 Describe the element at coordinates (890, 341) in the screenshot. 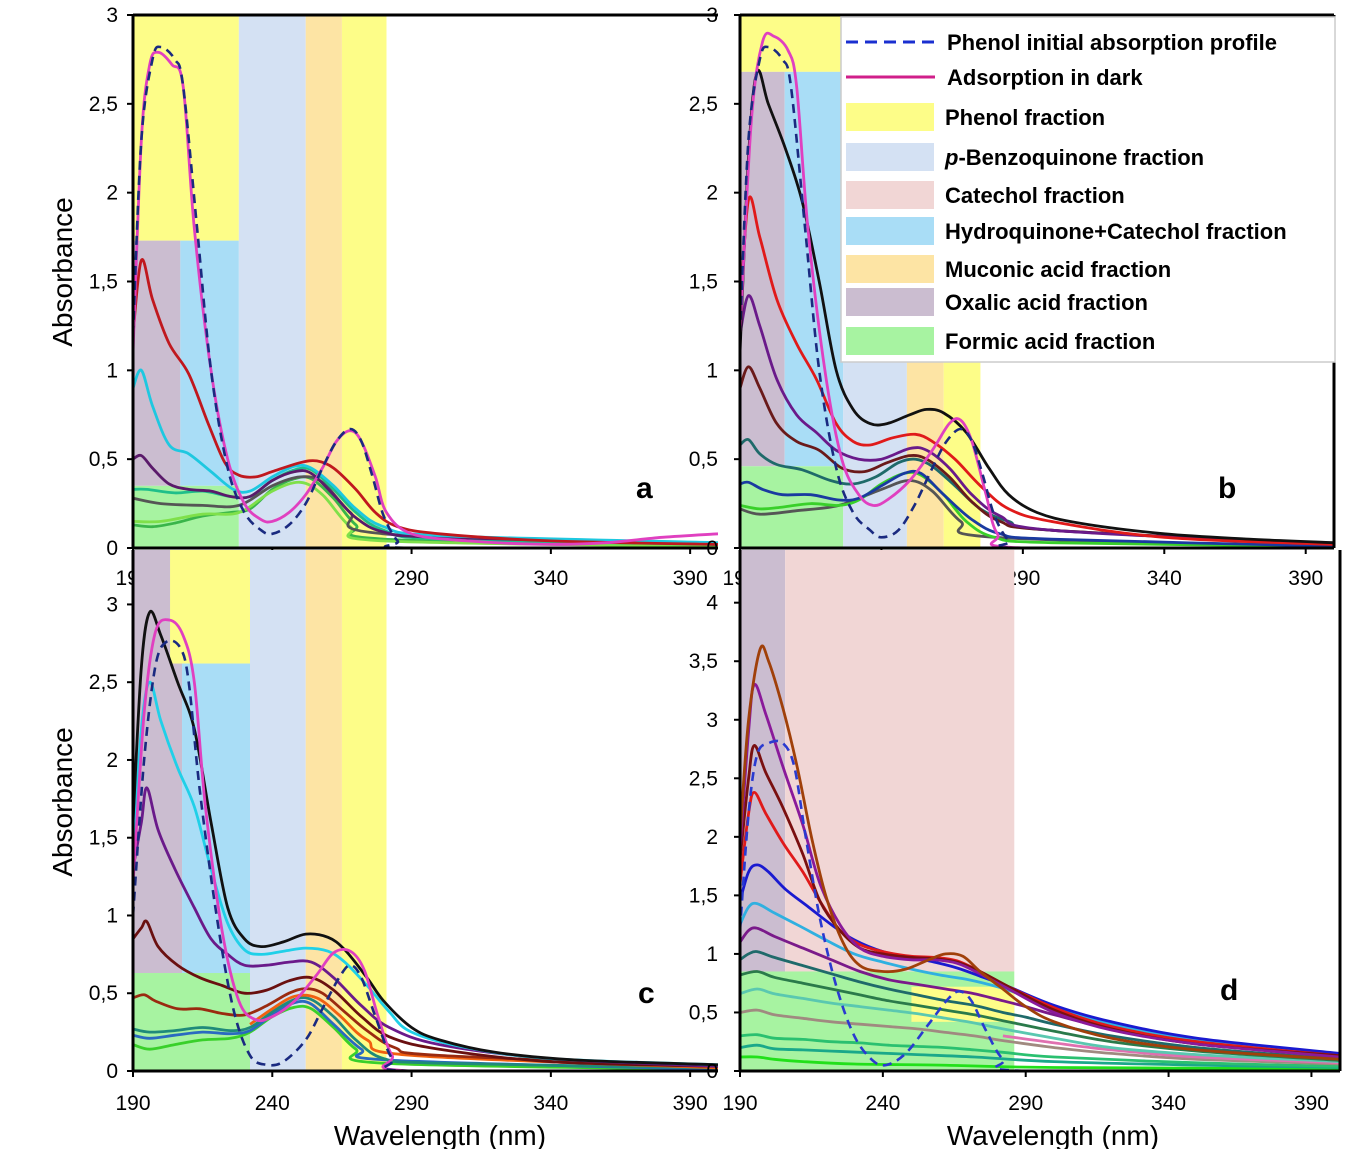

I see `legend-swatch-formic` at that location.